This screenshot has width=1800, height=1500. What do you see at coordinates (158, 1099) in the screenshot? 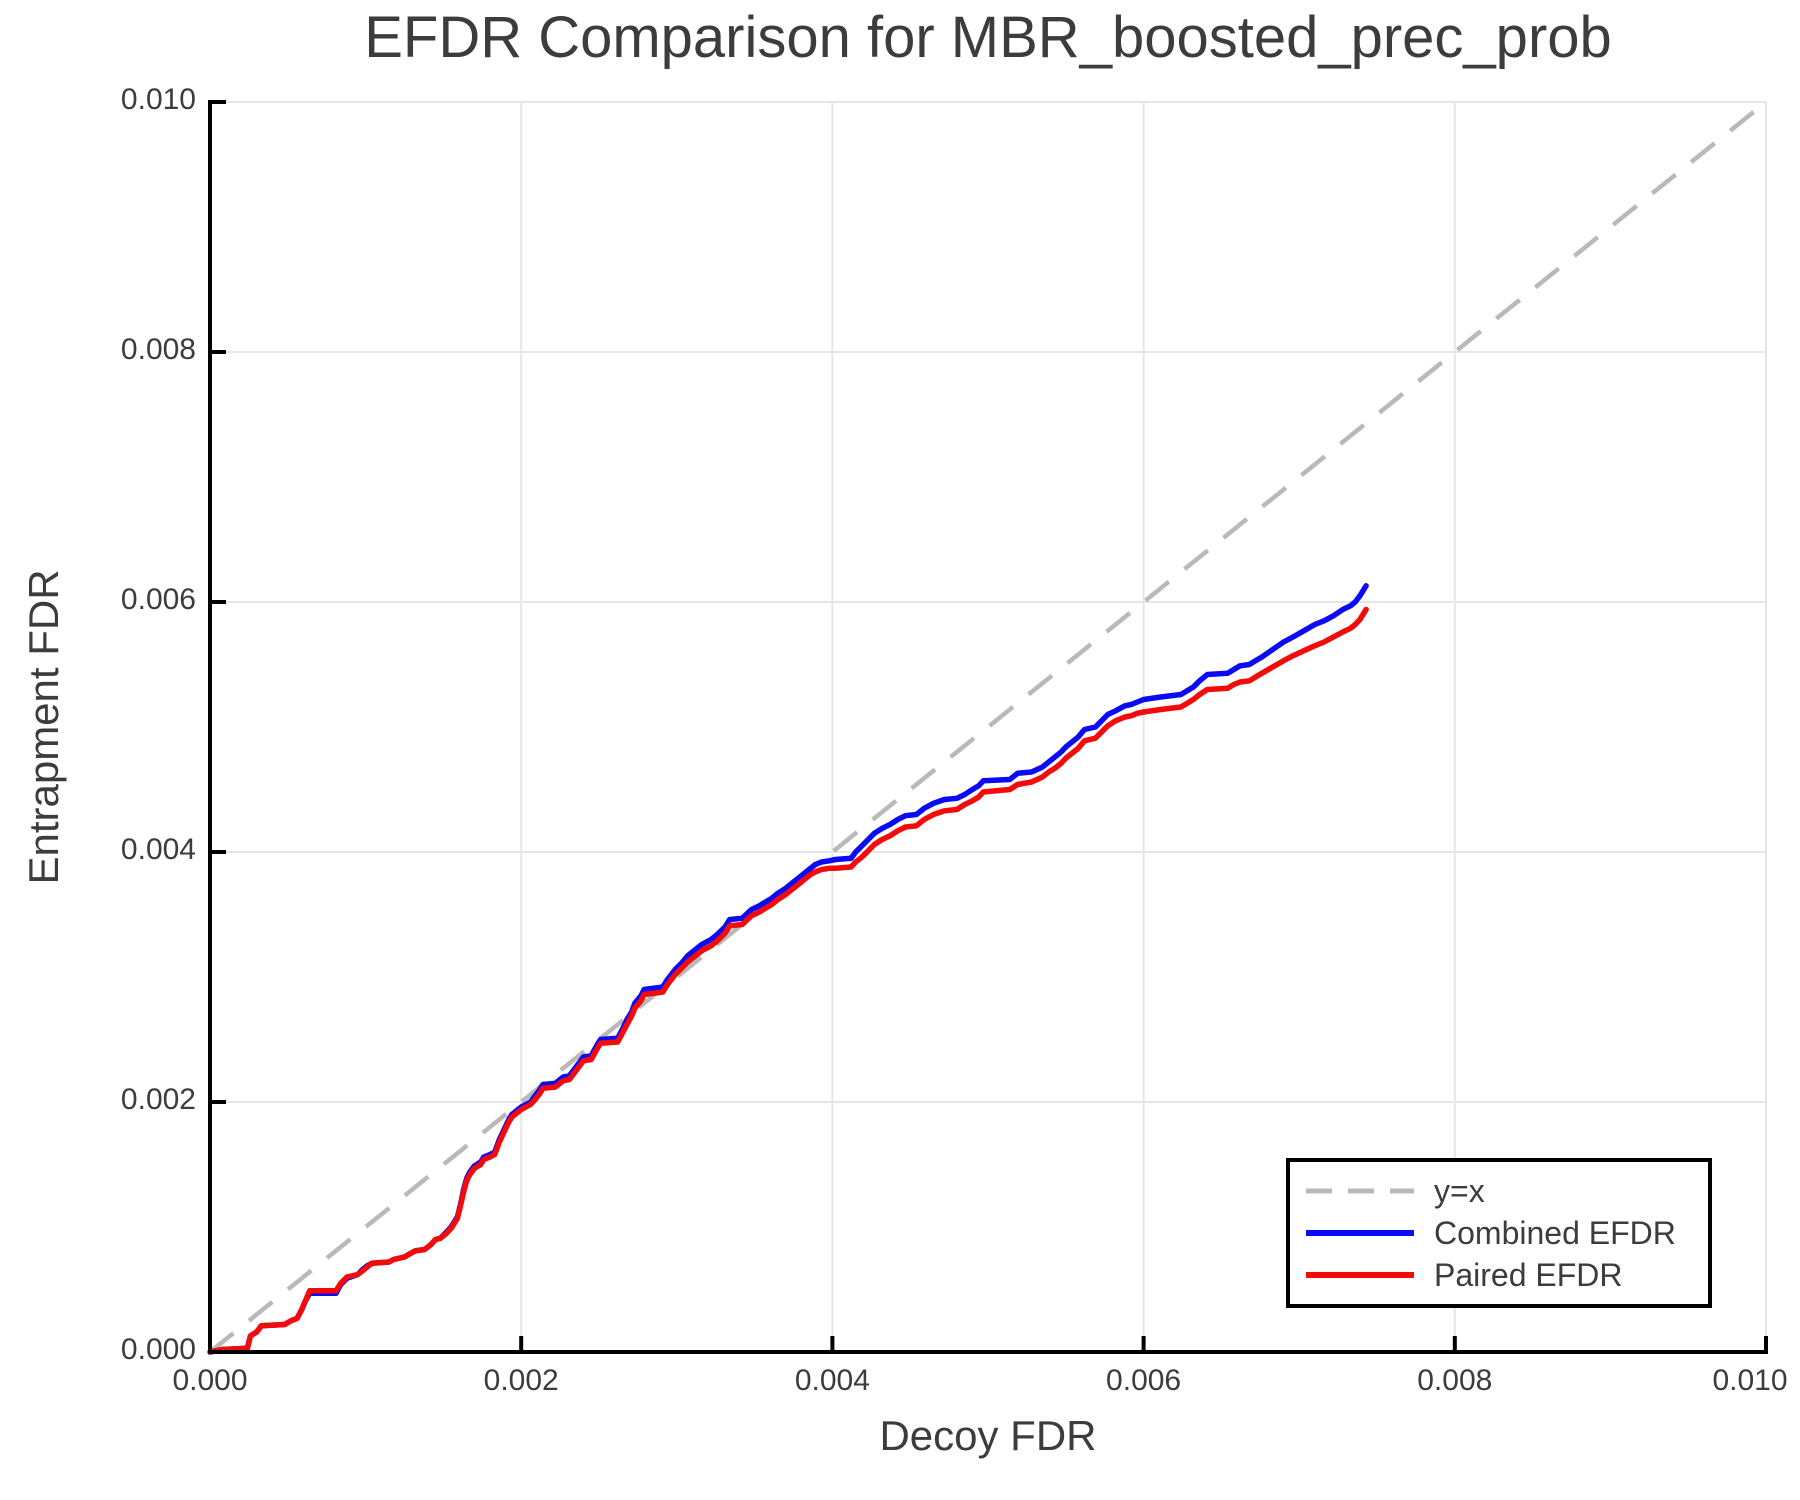
I see `y-tick-label: 0.002` at bounding box center [158, 1099].